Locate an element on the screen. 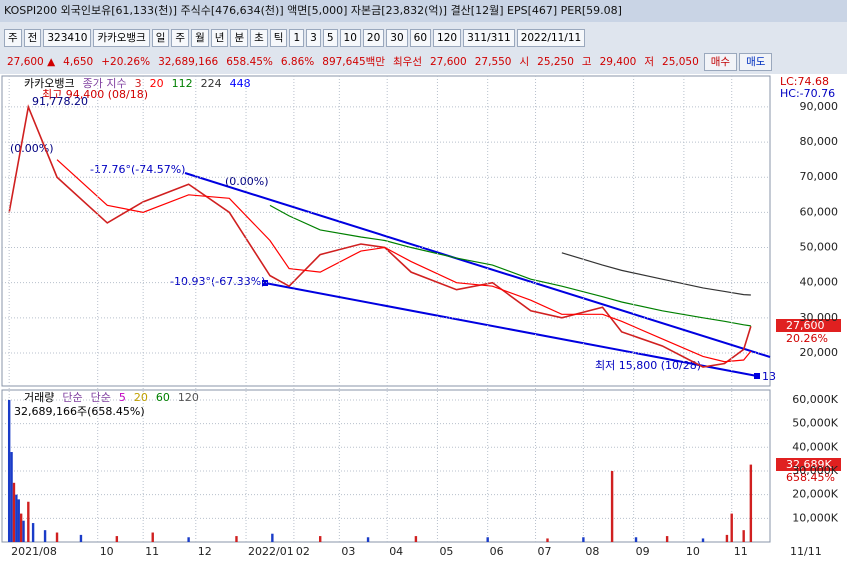  ui-item: 년 is located at coordinates (219, 38).